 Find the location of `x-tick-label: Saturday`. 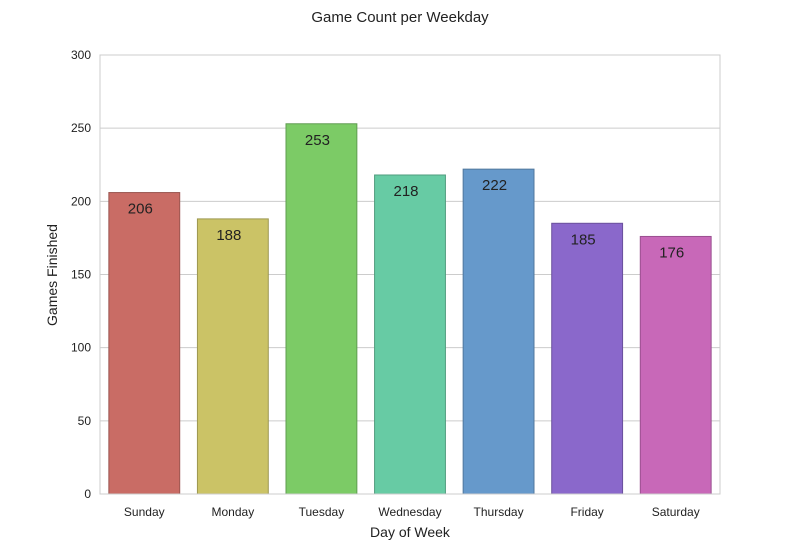

x-tick-label: Saturday is located at coordinates (676, 512).